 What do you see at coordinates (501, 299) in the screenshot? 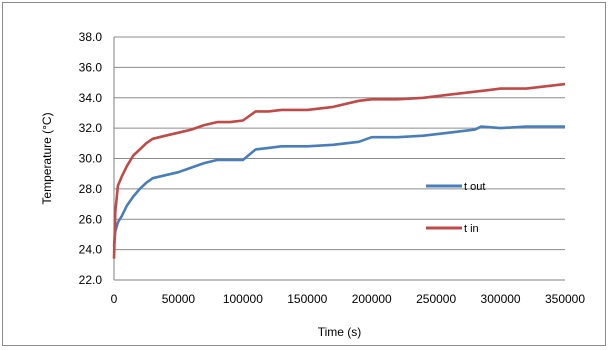
I see `x-tick-label: 300000` at bounding box center [501, 299].